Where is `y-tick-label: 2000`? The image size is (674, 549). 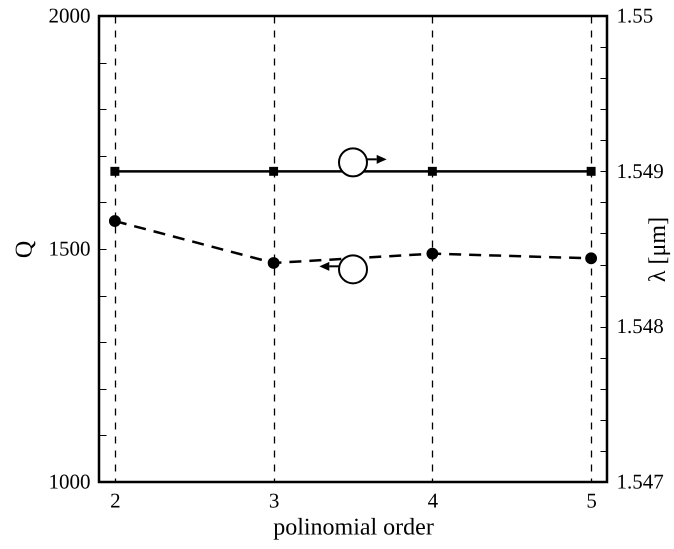
y-tick-label: 2000 is located at coordinates (69, 16).